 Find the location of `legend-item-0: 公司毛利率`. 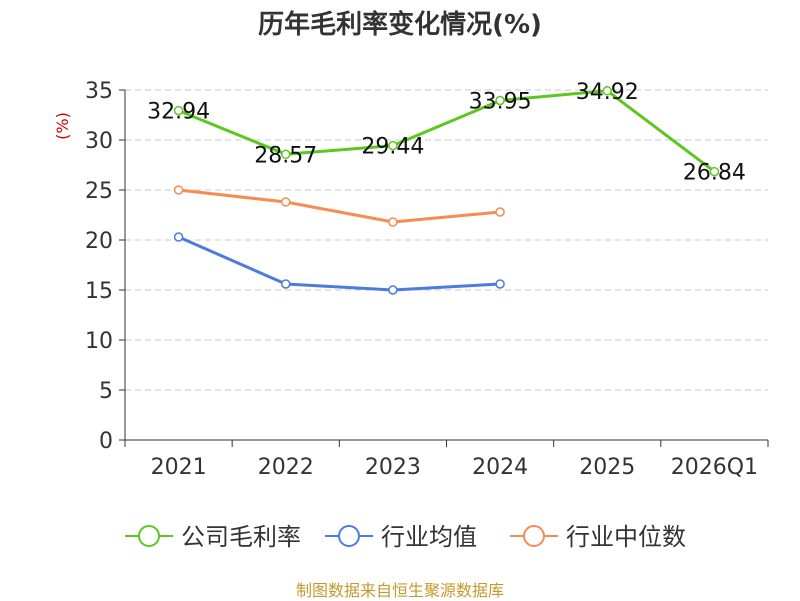

legend-item-0: 公司毛利率 is located at coordinates (213, 537).